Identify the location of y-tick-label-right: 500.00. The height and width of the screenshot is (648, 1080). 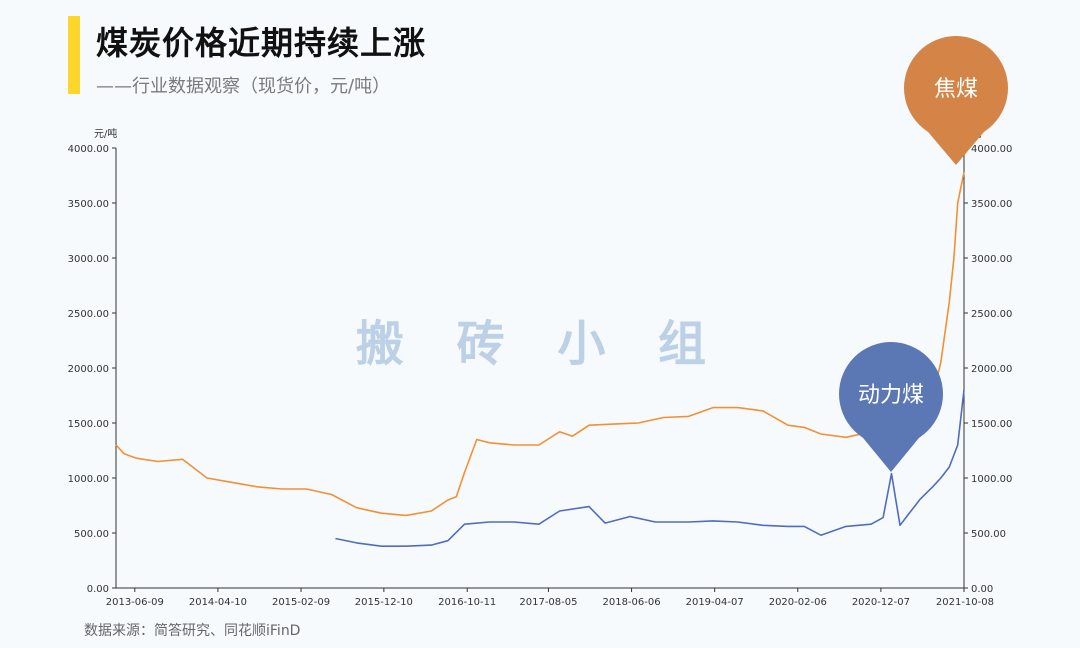
(988, 534).